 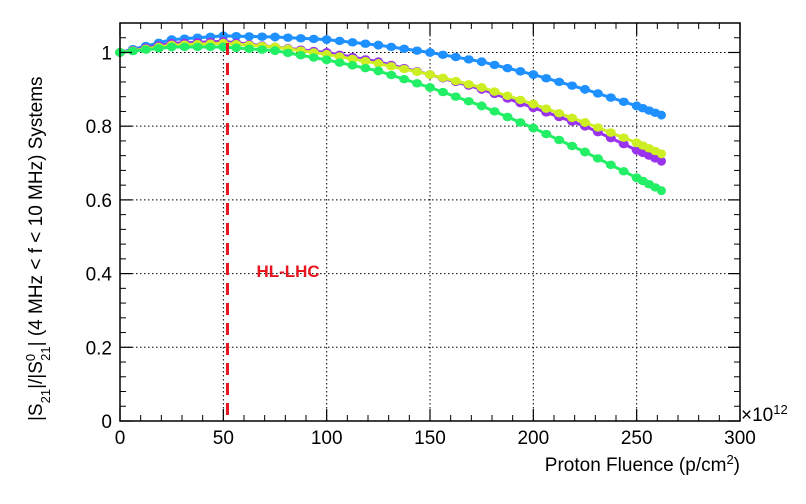 What do you see at coordinates (740, 438) in the screenshot?
I see `x-tick-label: 300` at bounding box center [740, 438].